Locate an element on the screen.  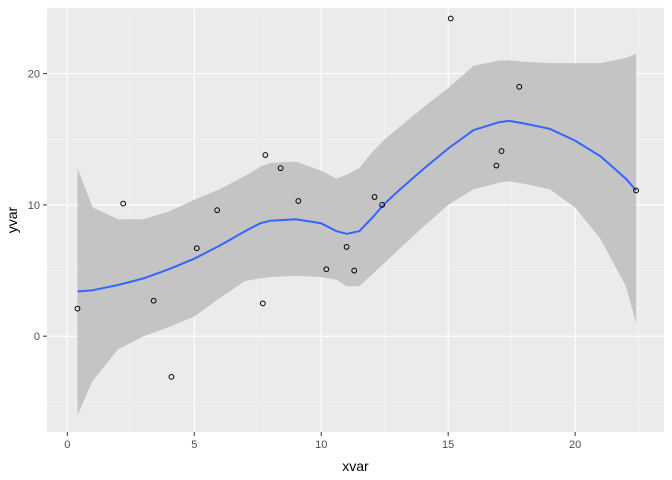
y-tick-label: 20 is located at coordinates (34, 75).